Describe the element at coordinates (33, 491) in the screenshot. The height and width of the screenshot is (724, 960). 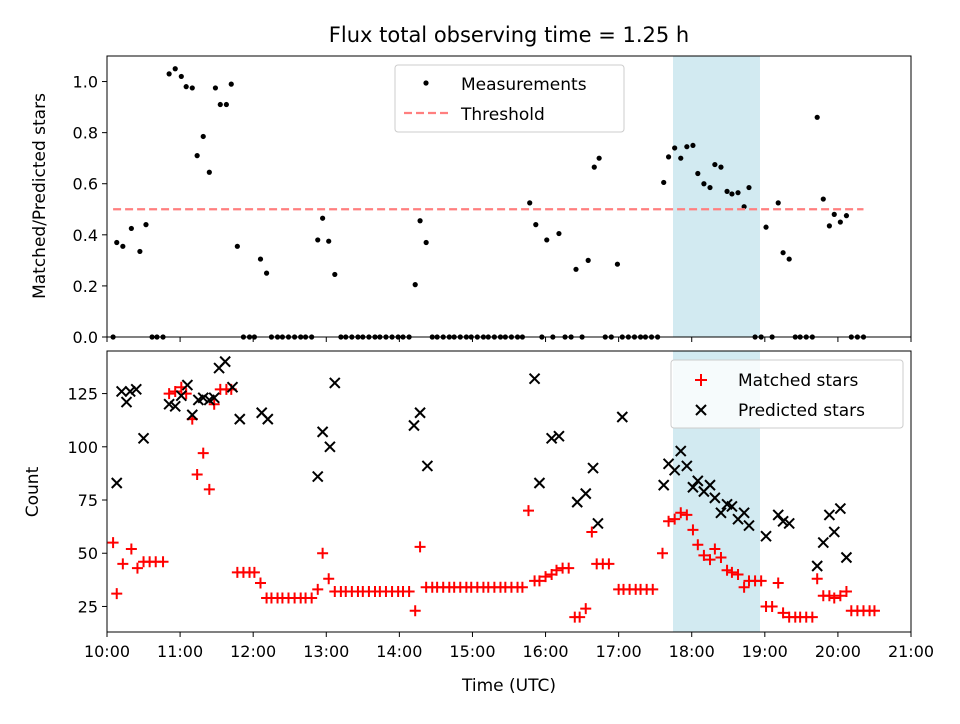
I see `bottom-y-axis-label: Count` at that location.